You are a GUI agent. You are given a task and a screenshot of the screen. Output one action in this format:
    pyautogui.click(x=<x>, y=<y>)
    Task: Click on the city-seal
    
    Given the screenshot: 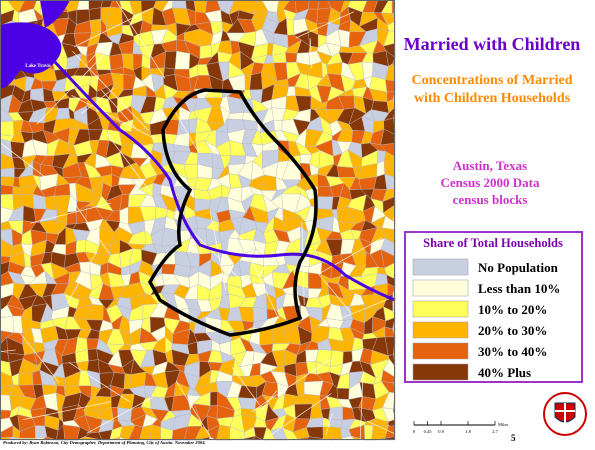 What is the action you would take?
    pyautogui.click(x=565, y=414)
    